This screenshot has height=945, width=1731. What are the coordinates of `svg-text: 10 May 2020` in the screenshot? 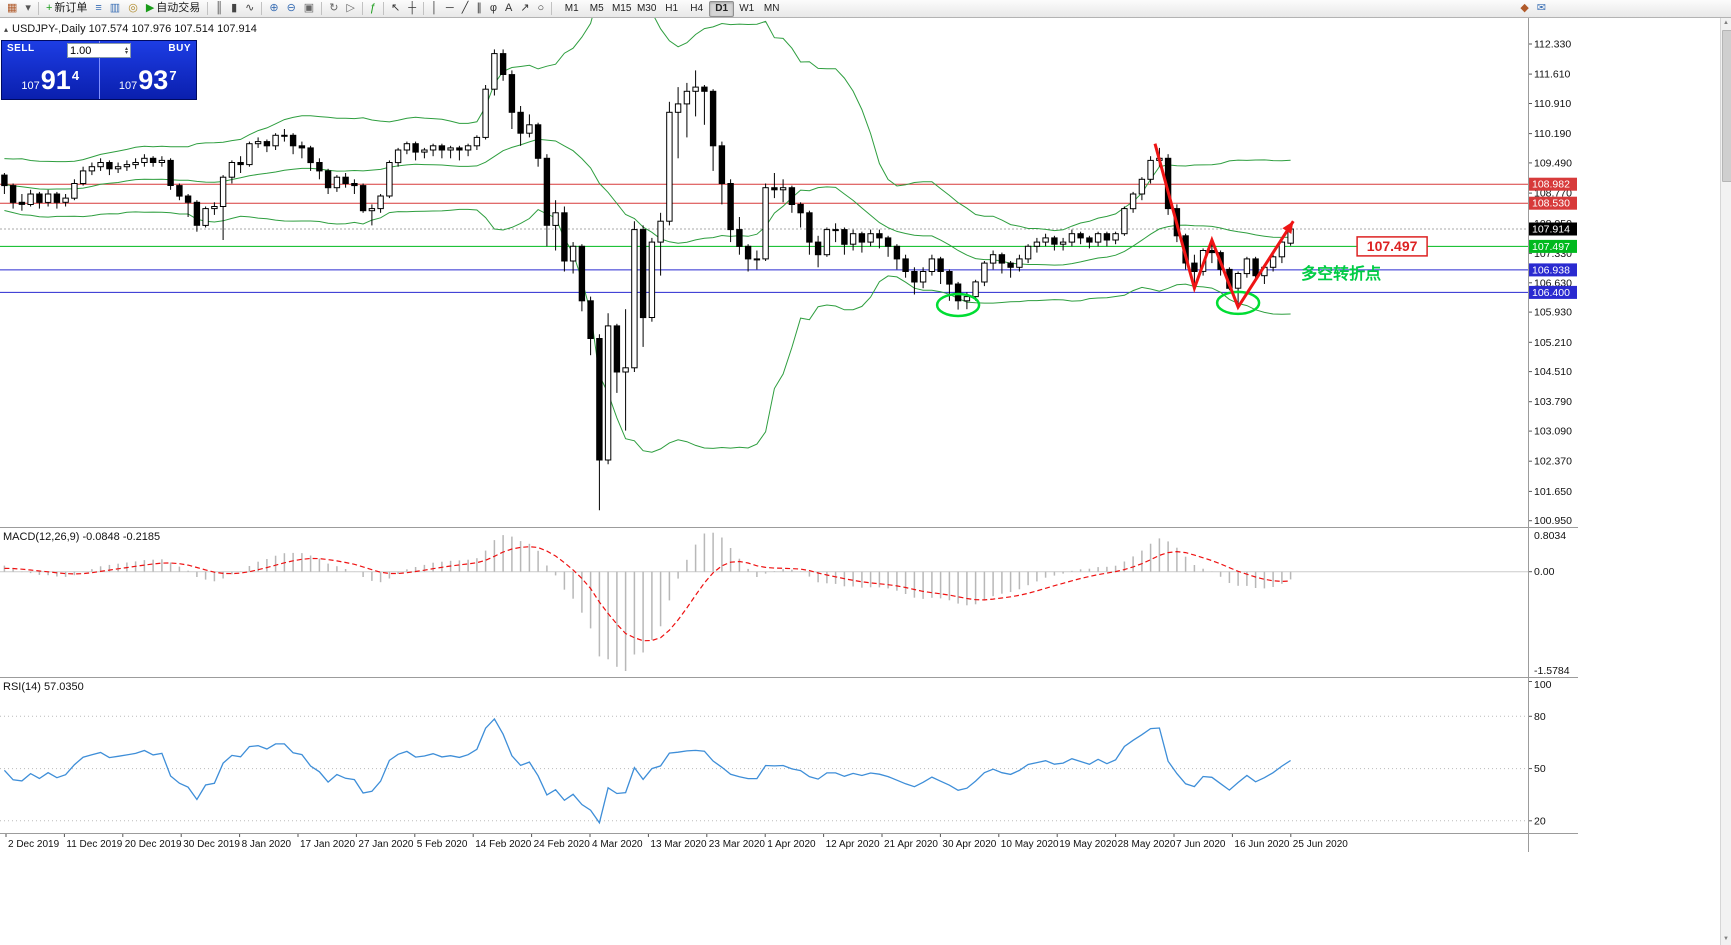 It's located at (1030, 844).